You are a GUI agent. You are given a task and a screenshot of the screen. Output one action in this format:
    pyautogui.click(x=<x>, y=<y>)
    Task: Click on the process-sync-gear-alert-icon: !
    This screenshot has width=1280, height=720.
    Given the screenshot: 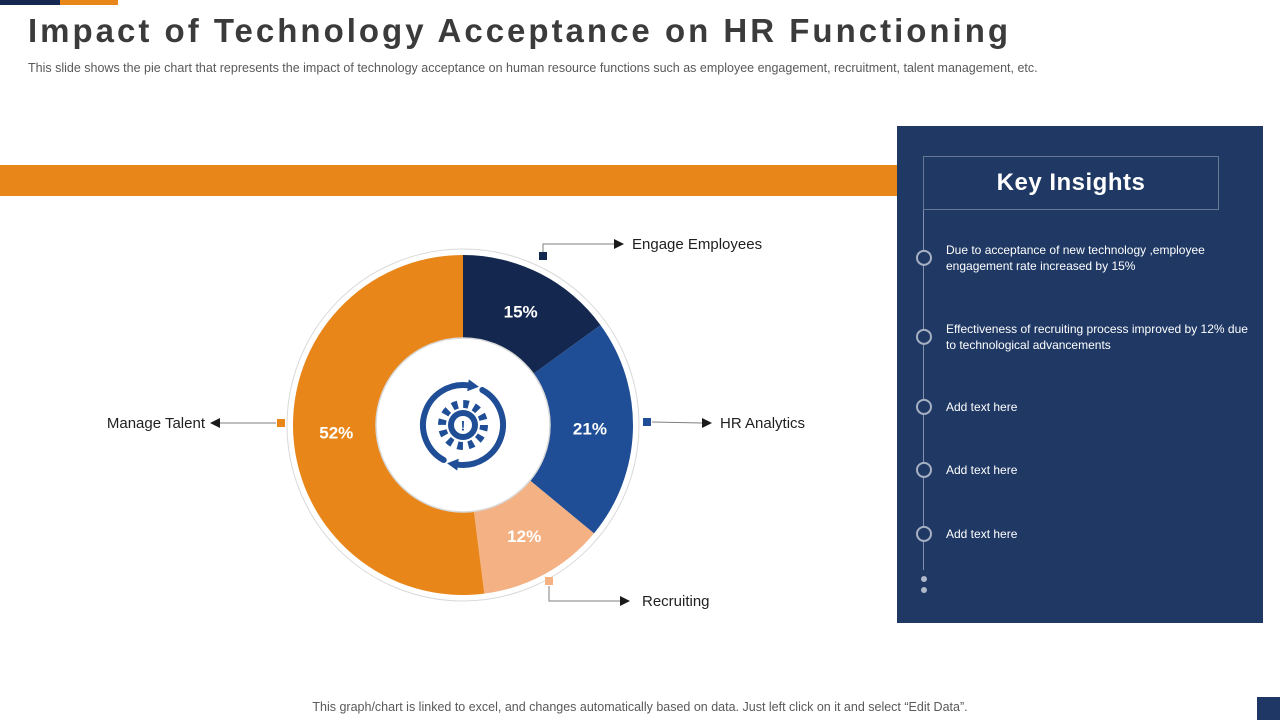 What is the action you would take?
    pyautogui.click(x=463, y=425)
    